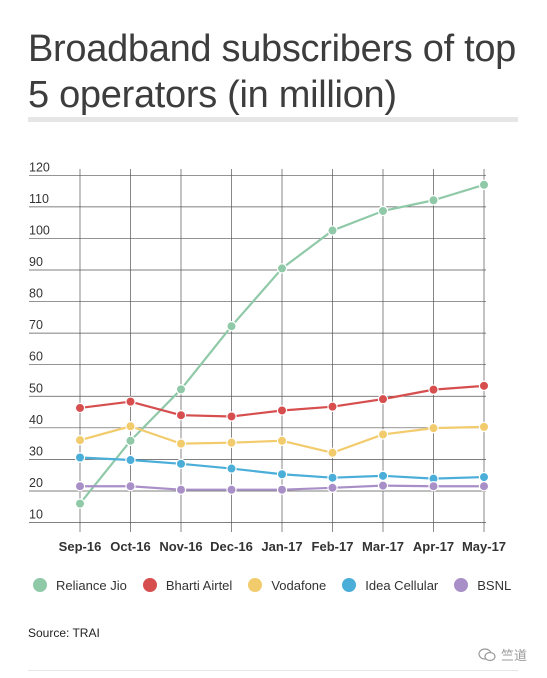  I want to click on y-tick-label: 30, so click(36, 451).